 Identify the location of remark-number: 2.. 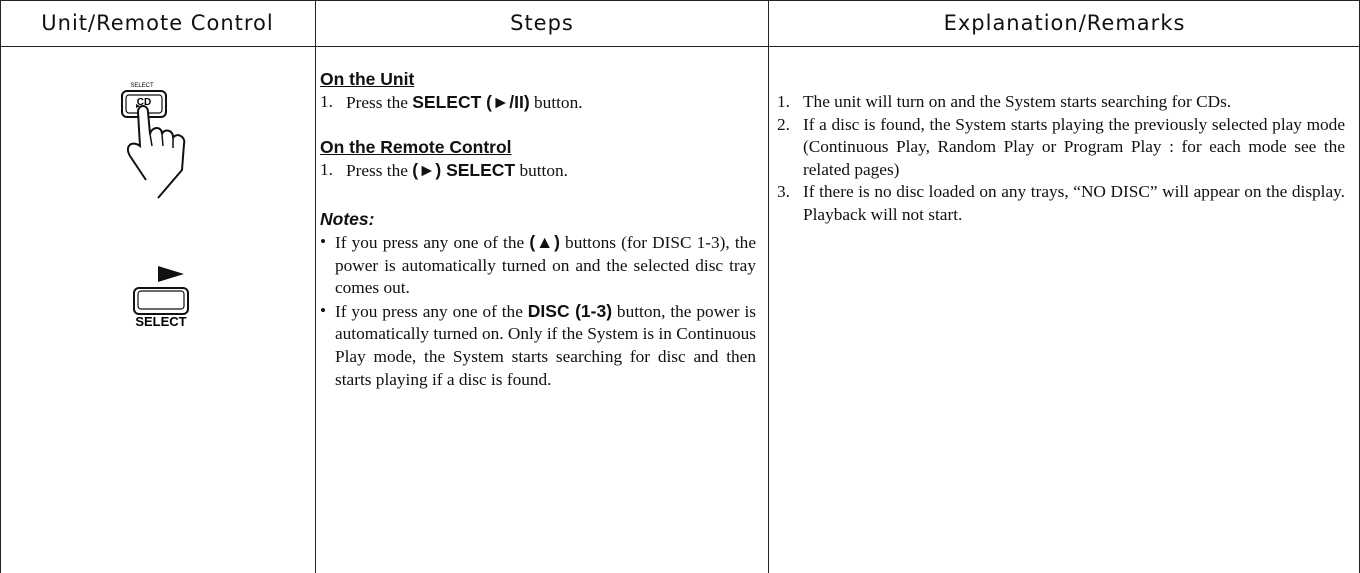
(783, 124).